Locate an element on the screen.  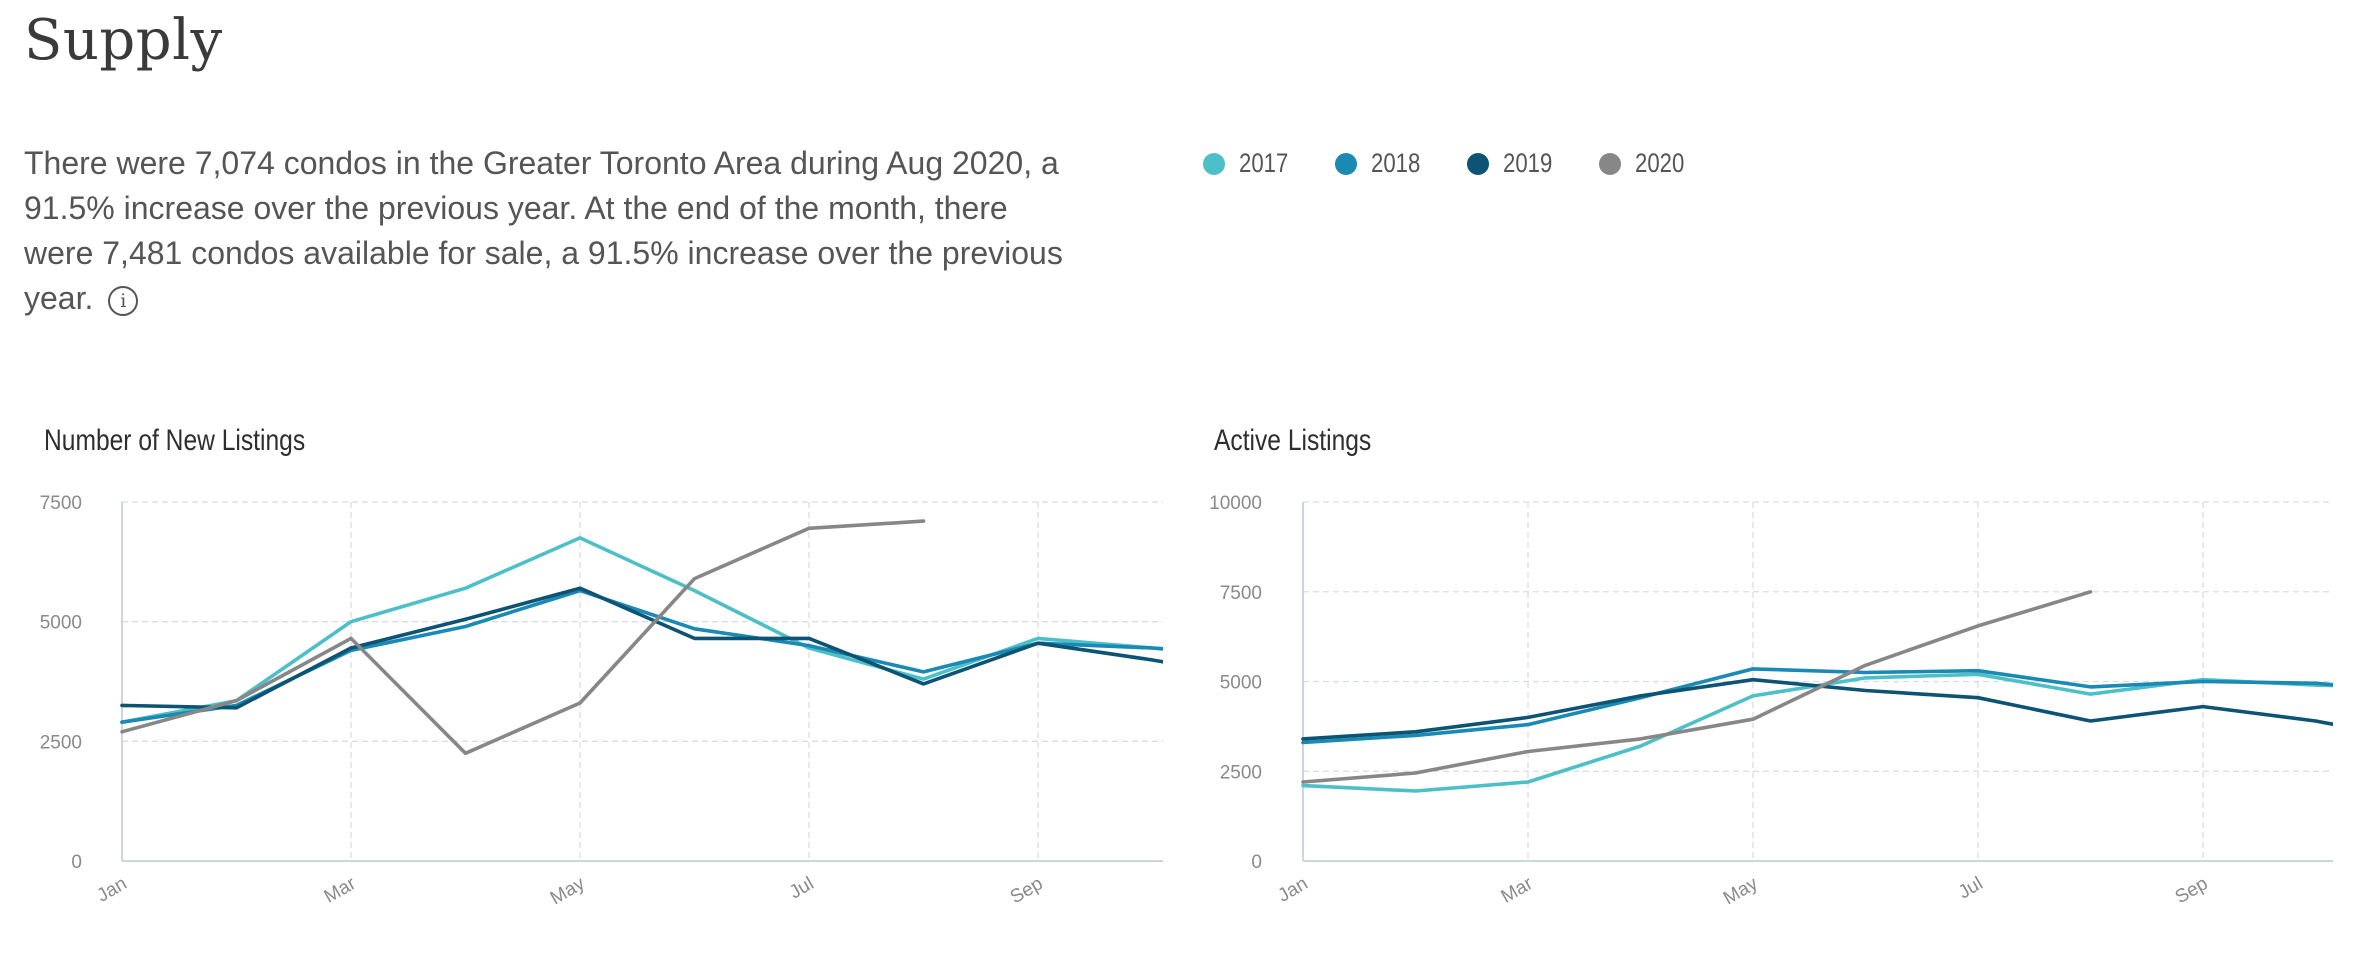
legend-label-2017: 2017 is located at coordinates (1264, 163).